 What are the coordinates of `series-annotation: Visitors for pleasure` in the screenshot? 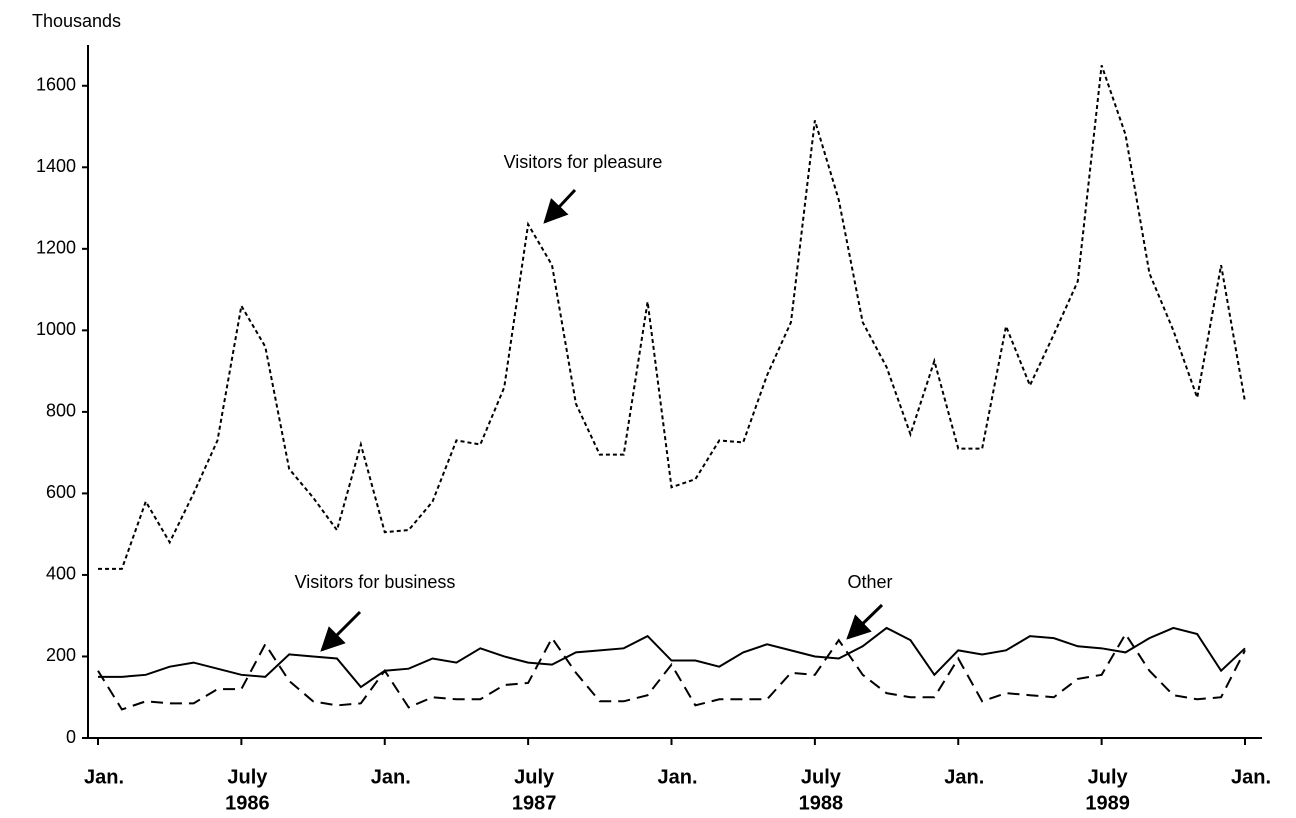 It's located at (583, 162).